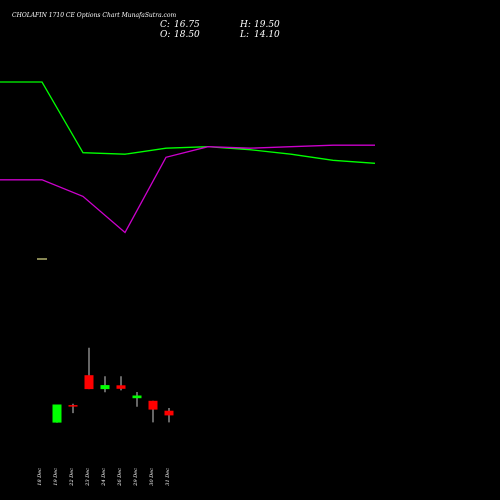 Image resolution: width=500 pixels, height=500 pixels. What do you see at coordinates (187, 189) in the screenshot?
I see `magenta-line-series` at bounding box center [187, 189].